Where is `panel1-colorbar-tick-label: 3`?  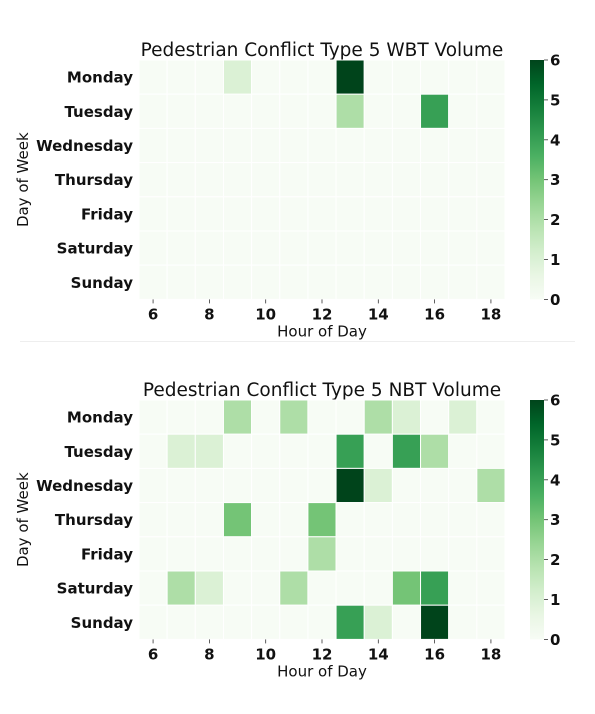 panel1-colorbar-tick-label: 3 is located at coordinates (555, 180).